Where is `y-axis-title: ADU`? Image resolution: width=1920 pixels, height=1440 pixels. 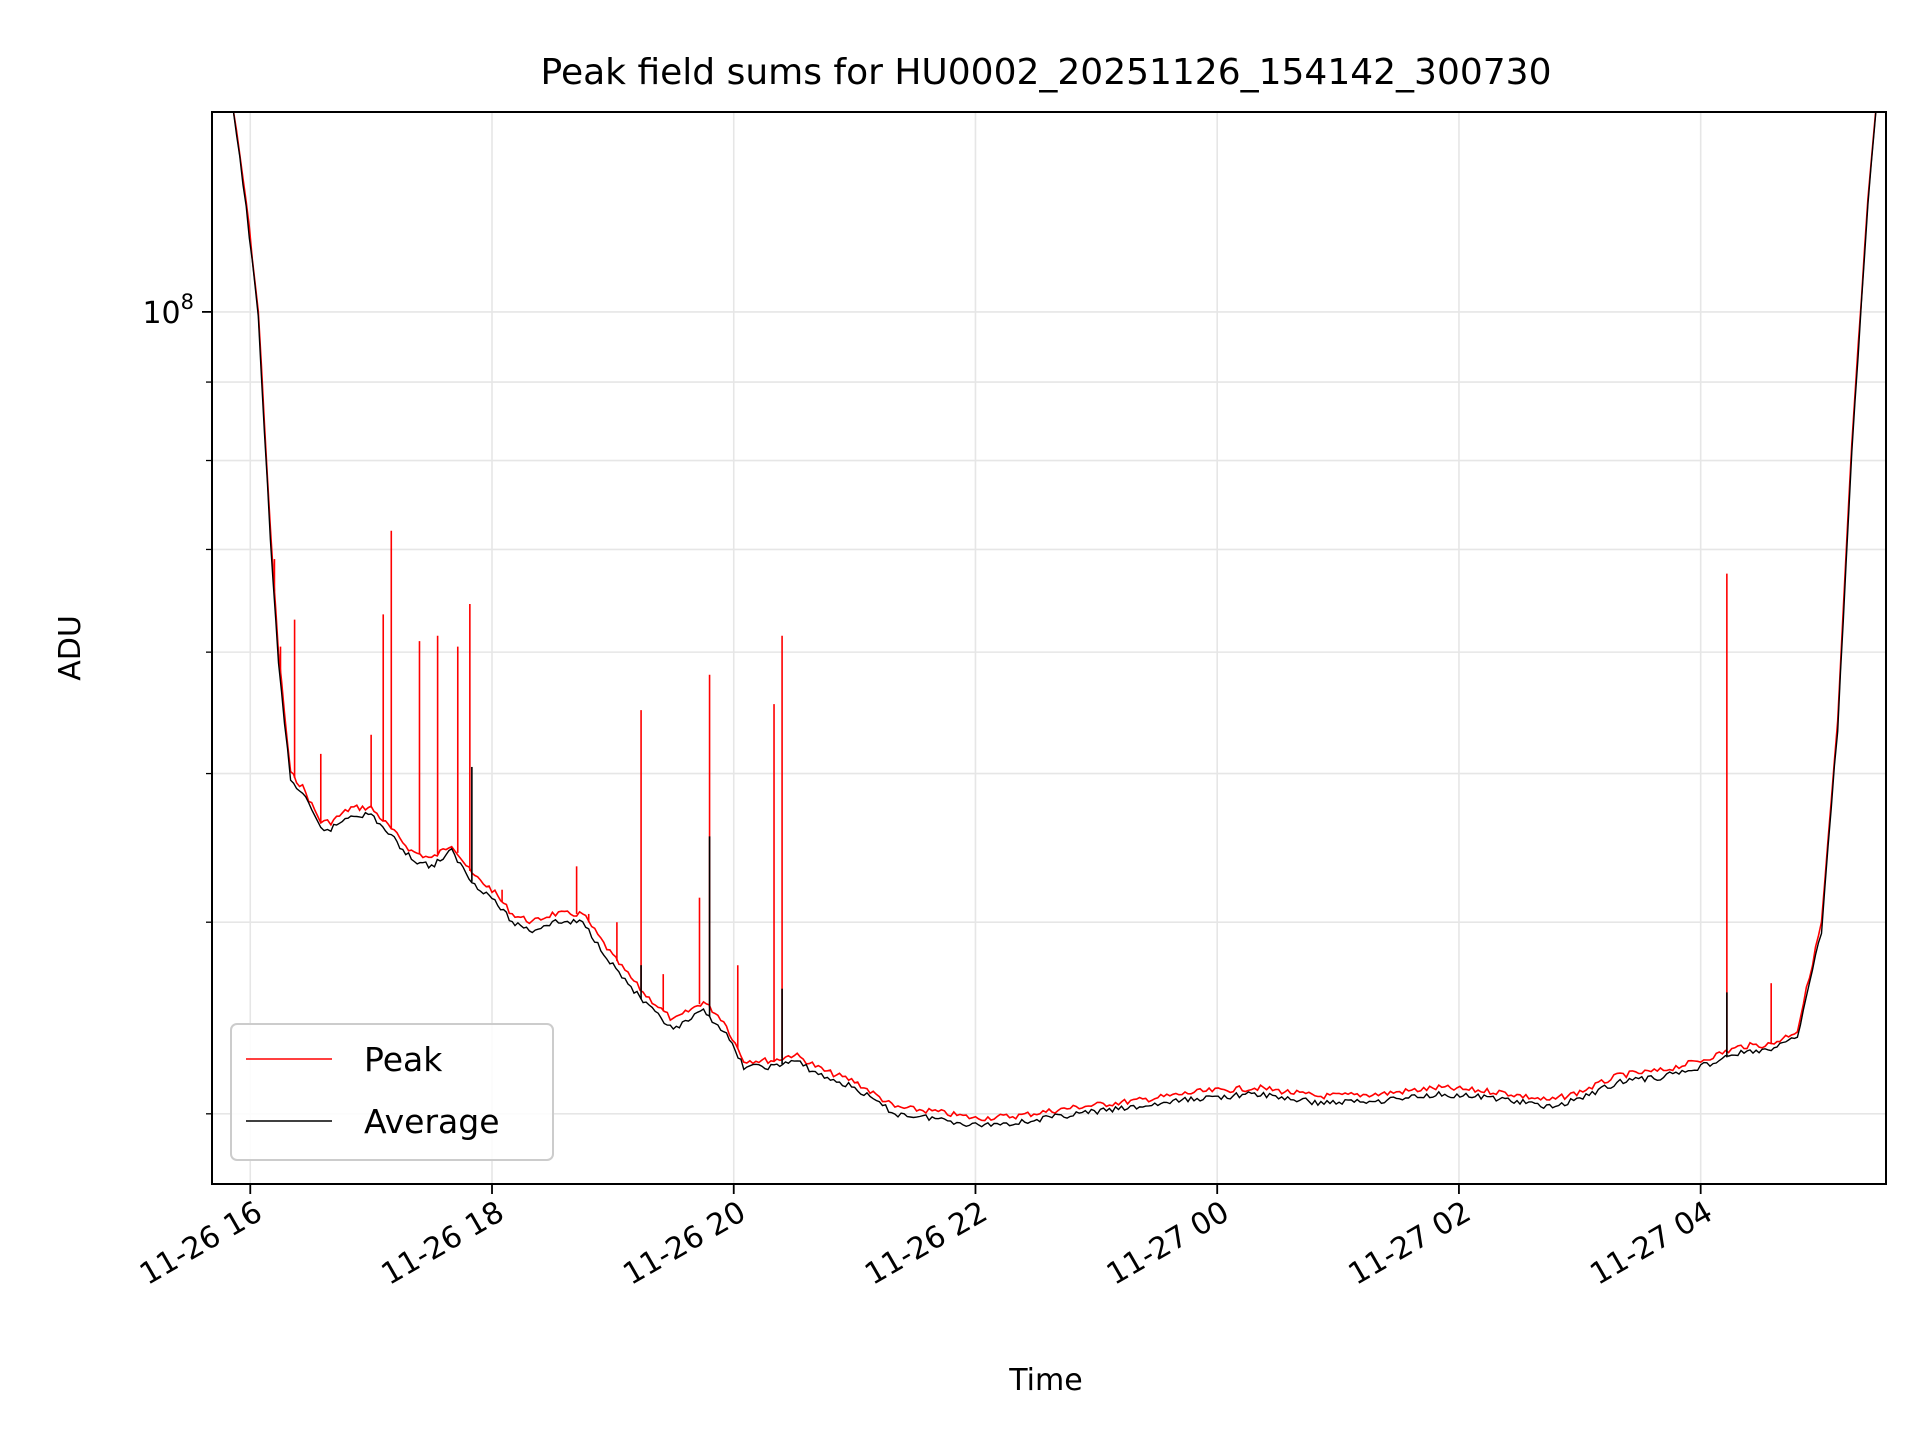
y-axis-title: ADU is located at coordinates (70, 648).